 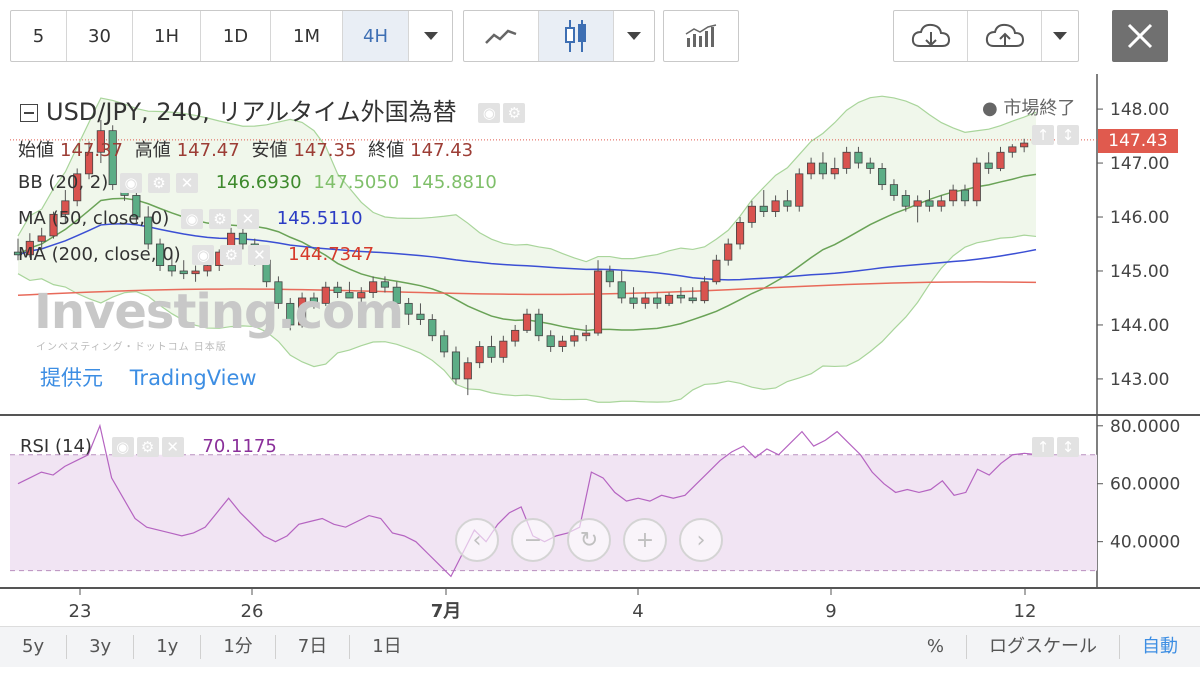 I want to click on bb-lower-value: 145.8810, so click(x=453, y=182).